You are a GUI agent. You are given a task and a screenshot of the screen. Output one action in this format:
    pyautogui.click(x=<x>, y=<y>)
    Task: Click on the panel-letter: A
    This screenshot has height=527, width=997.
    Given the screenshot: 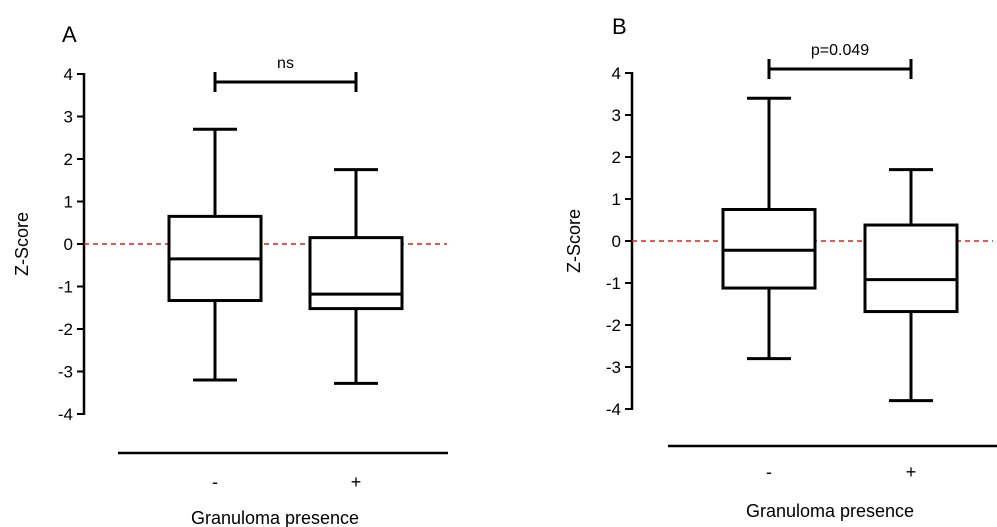 What is the action you would take?
    pyautogui.click(x=69, y=34)
    